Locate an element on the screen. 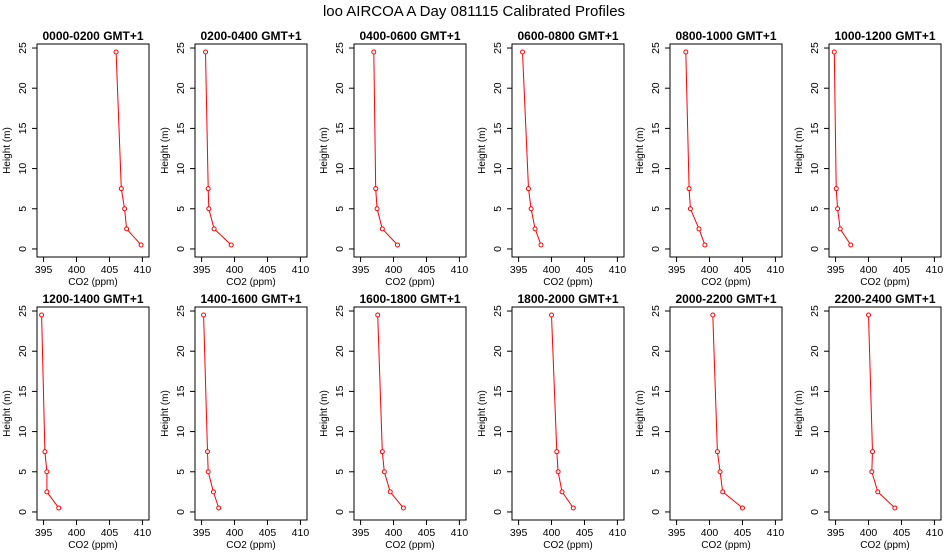 This screenshot has width=950, height=555. panel-1-ytick-label: 10 is located at coordinates (23, 169).